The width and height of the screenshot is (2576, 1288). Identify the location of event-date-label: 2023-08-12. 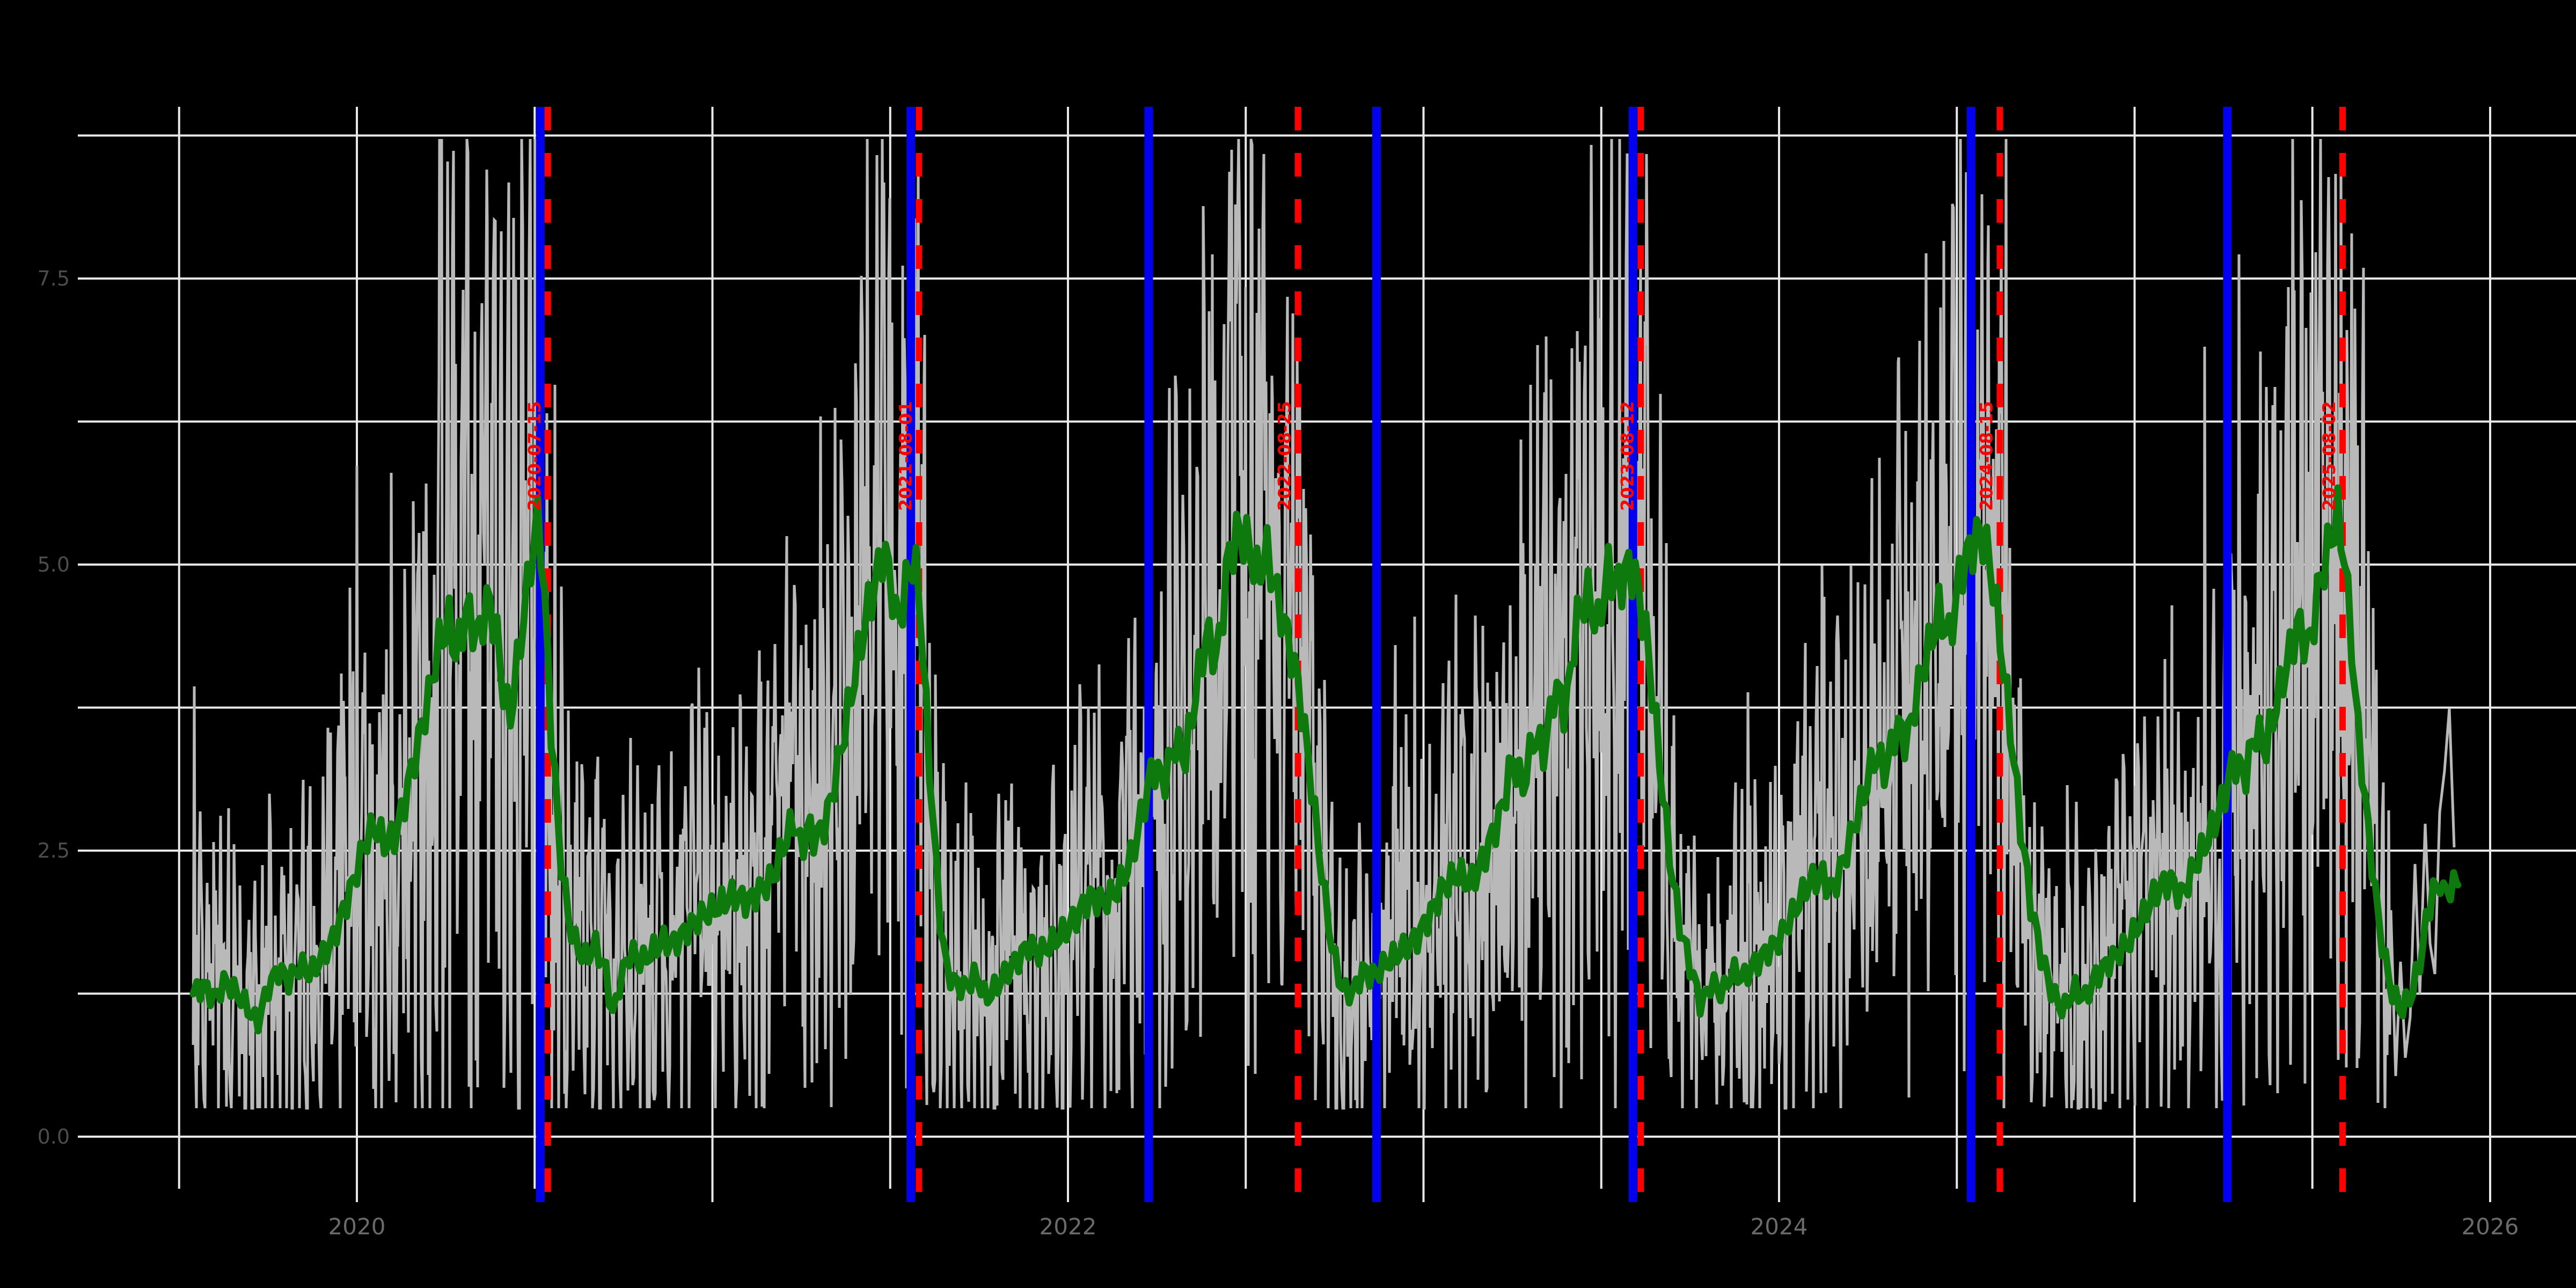
(1627, 456).